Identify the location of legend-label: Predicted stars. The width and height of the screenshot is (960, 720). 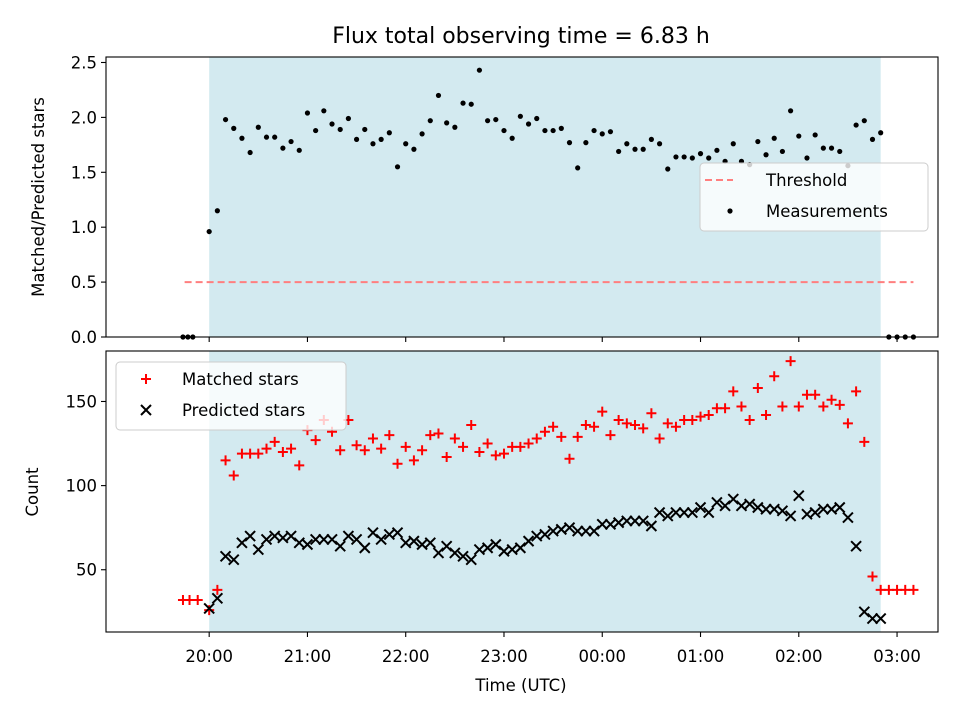
(243, 410).